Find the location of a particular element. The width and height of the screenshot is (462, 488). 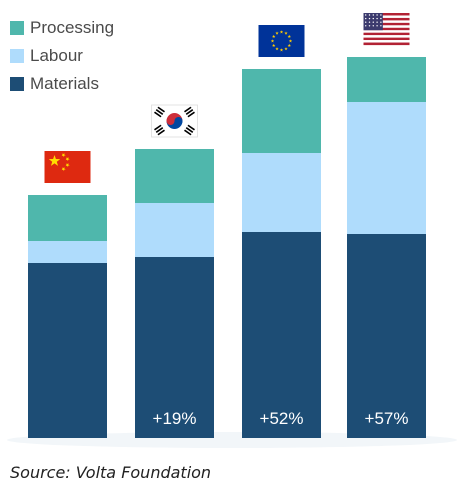

bar-segment-processing-eu is located at coordinates (281, 111).